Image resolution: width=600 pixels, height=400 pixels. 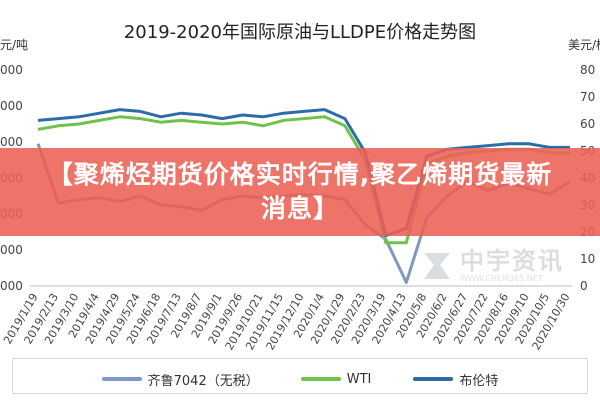 I want to click on y-right-unit: 美元/桶, so click(x=584, y=44).